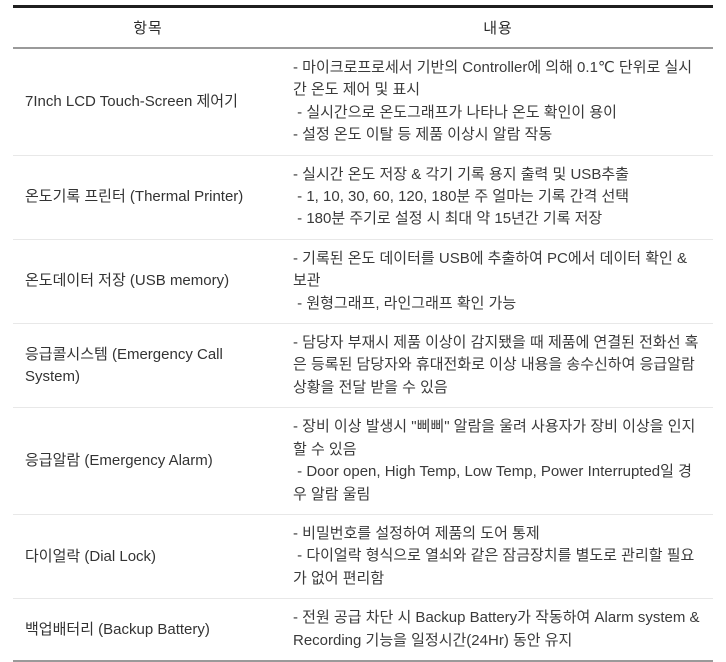 This screenshot has height=662, width=726. I want to click on item-cell: 7Inch LCD Touch-Screen 제어기, so click(131, 101).